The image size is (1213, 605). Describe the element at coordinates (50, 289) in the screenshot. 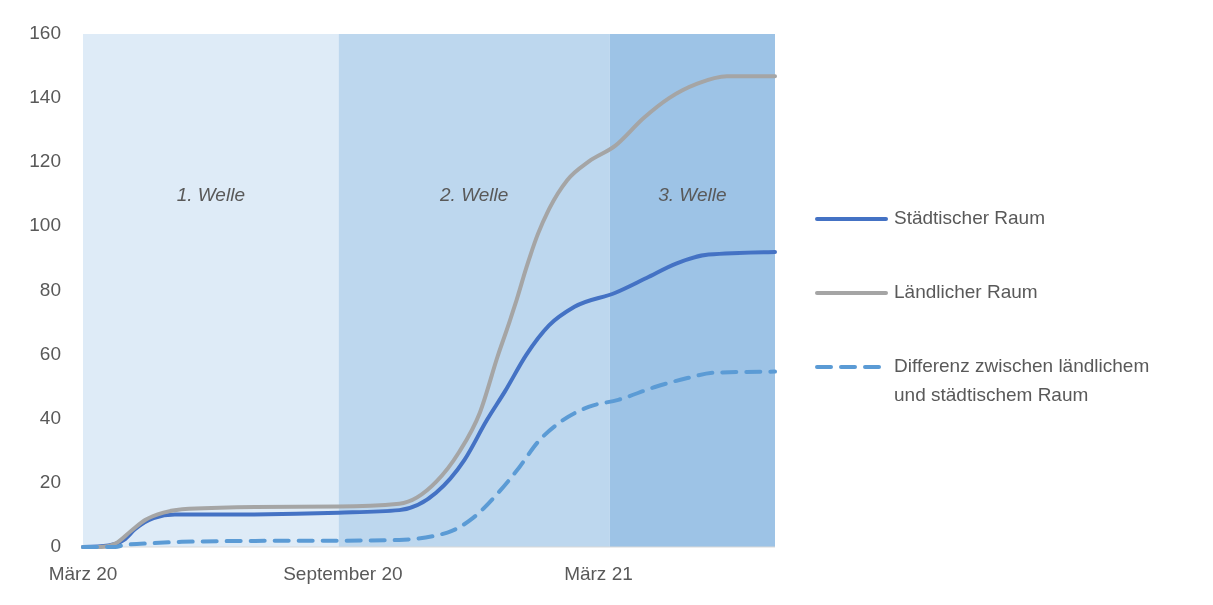

I see `y-tick-label: 80` at that location.